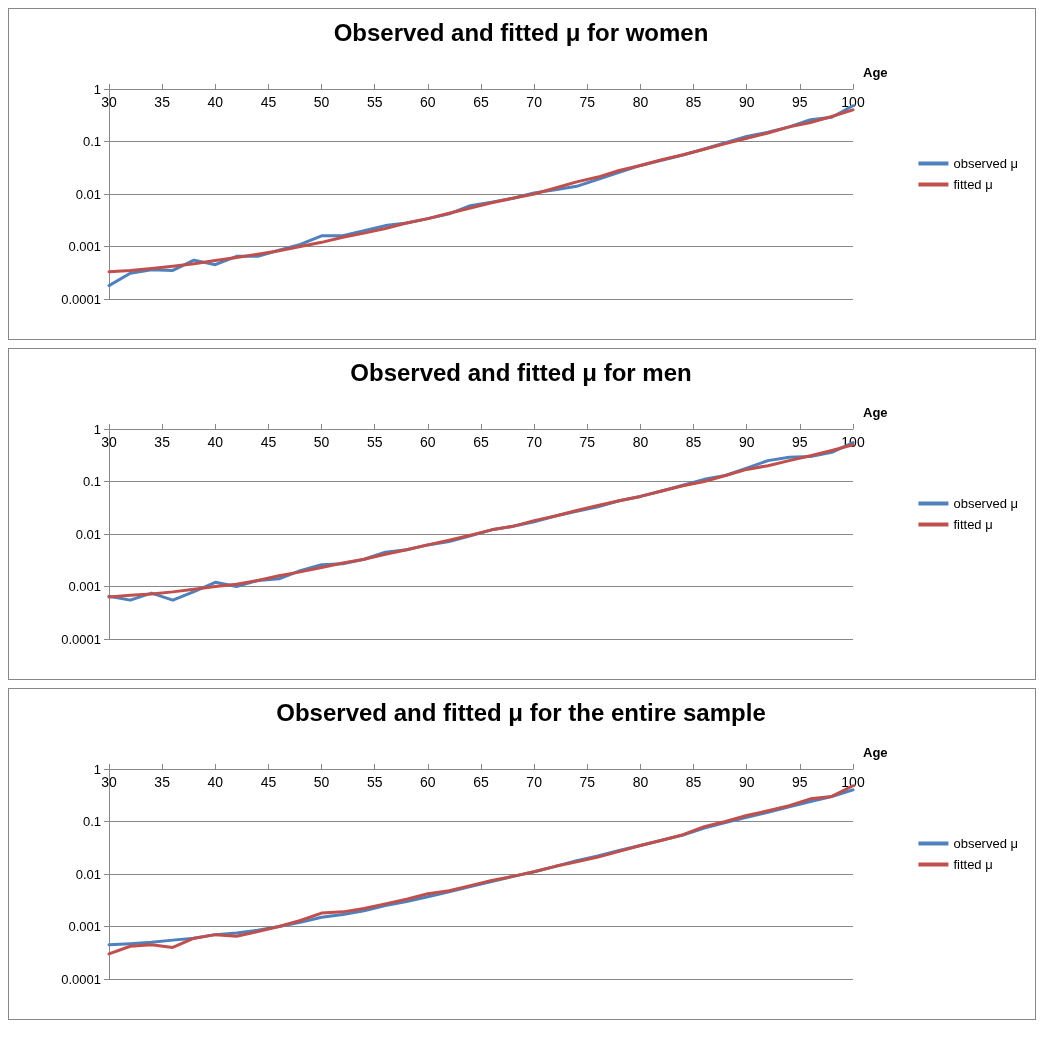 The height and width of the screenshot is (1037, 1044). What do you see at coordinates (521, 712) in the screenshot?
I see `chart-title: Observed and fitted μ for the entire sample` at bounding box center [521, 712].